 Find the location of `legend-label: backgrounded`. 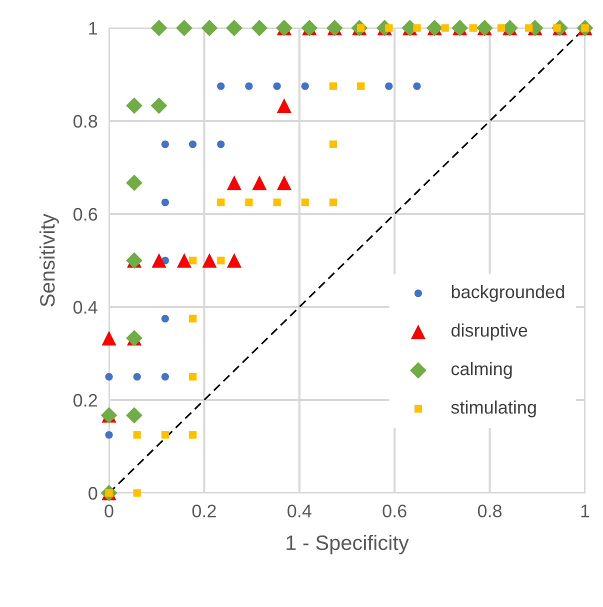

legend-label: backgrounded is located at coordinates (508, 293).